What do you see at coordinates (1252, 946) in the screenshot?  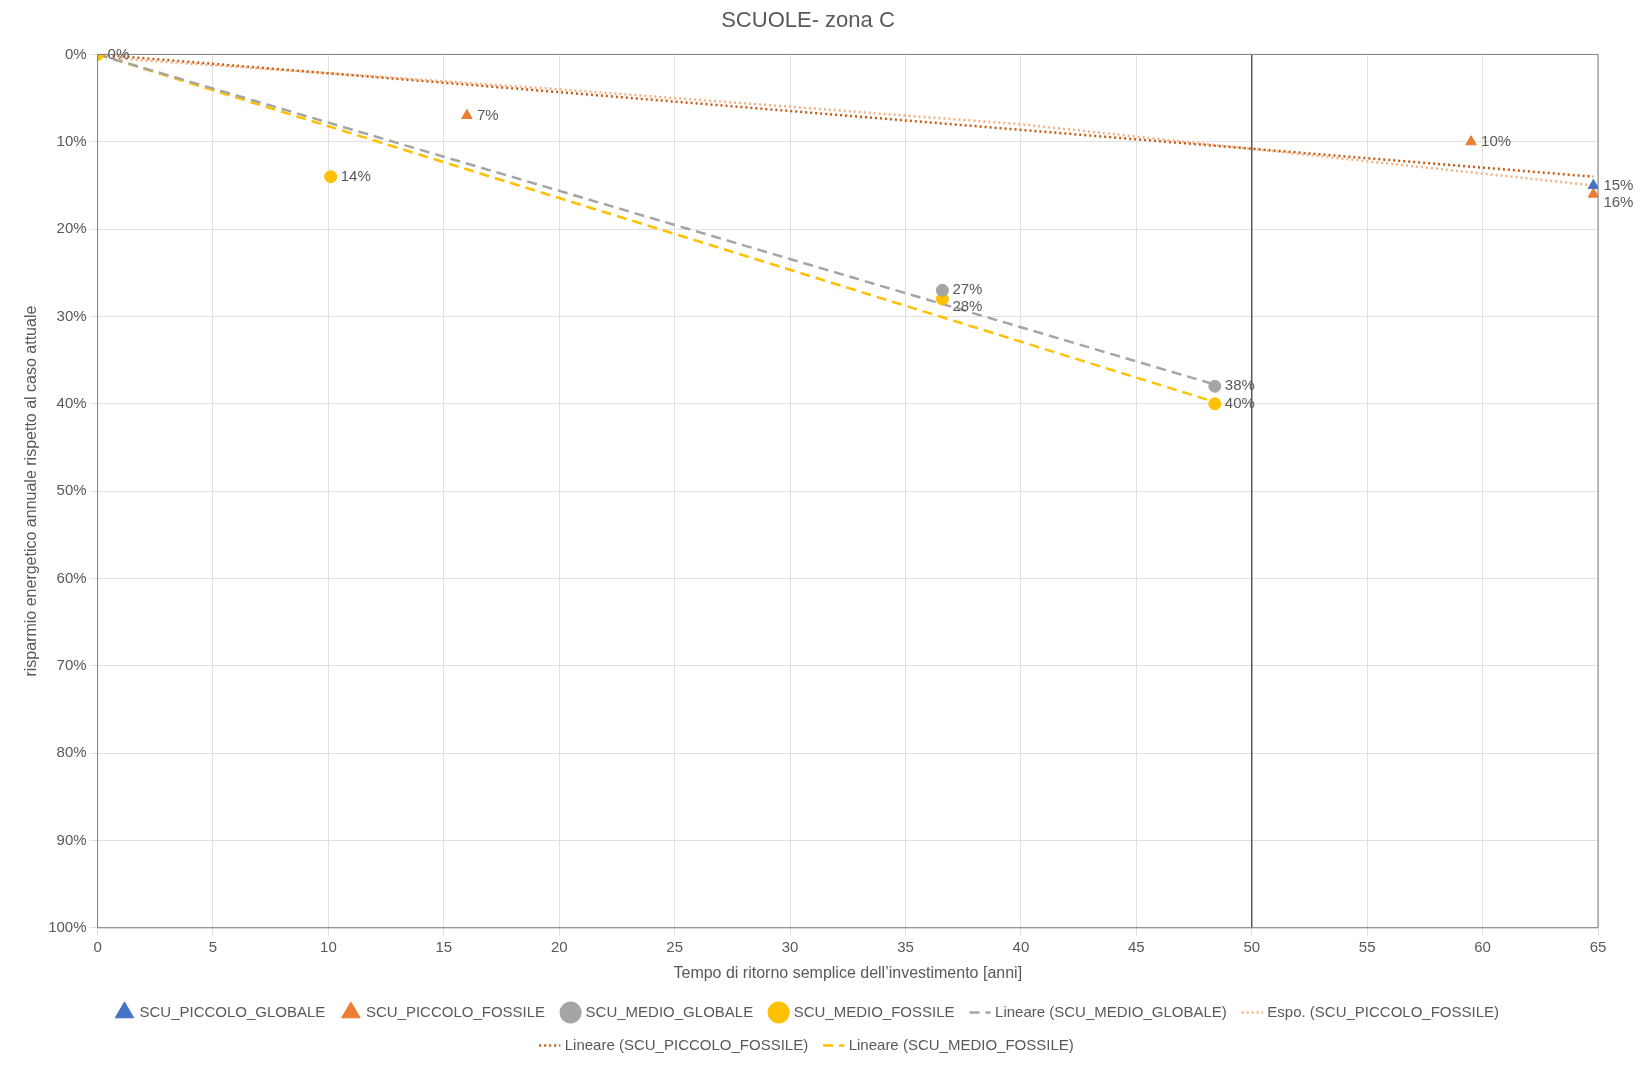 I see `x-tick-label: 50` at bounding box center [1252, 946].